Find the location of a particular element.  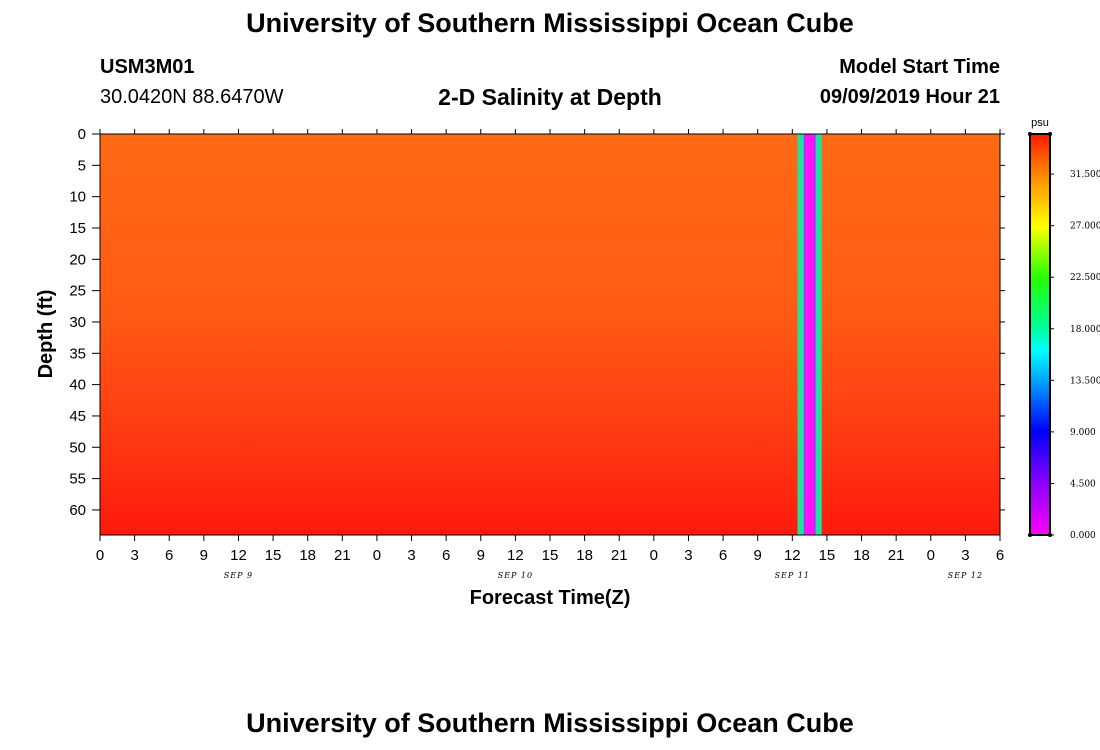

y-tick-label: 25 is located at coordinates (77, 291).